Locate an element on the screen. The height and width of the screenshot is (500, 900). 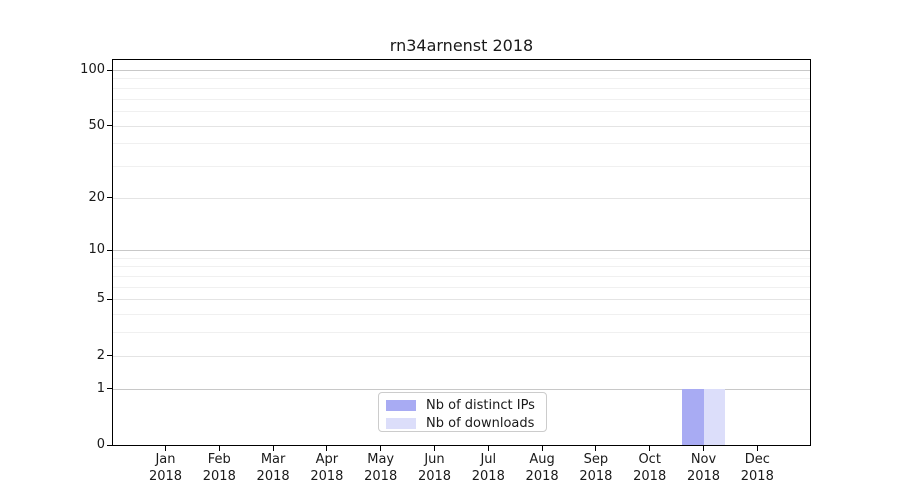
x-tick-label-jun: Jun 2018 is located at coordinates (434, 468).